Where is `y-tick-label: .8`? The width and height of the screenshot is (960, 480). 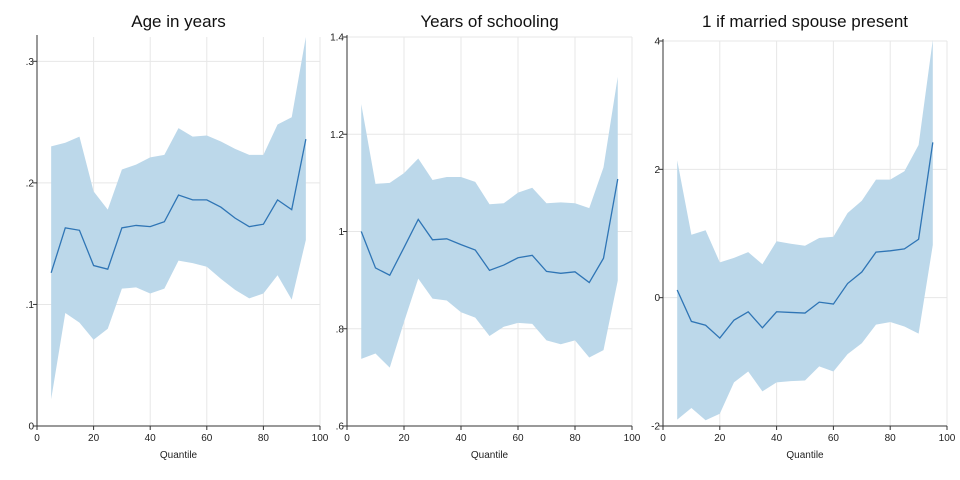
y-tick-label: .8 is located at coordinates (340, 329).